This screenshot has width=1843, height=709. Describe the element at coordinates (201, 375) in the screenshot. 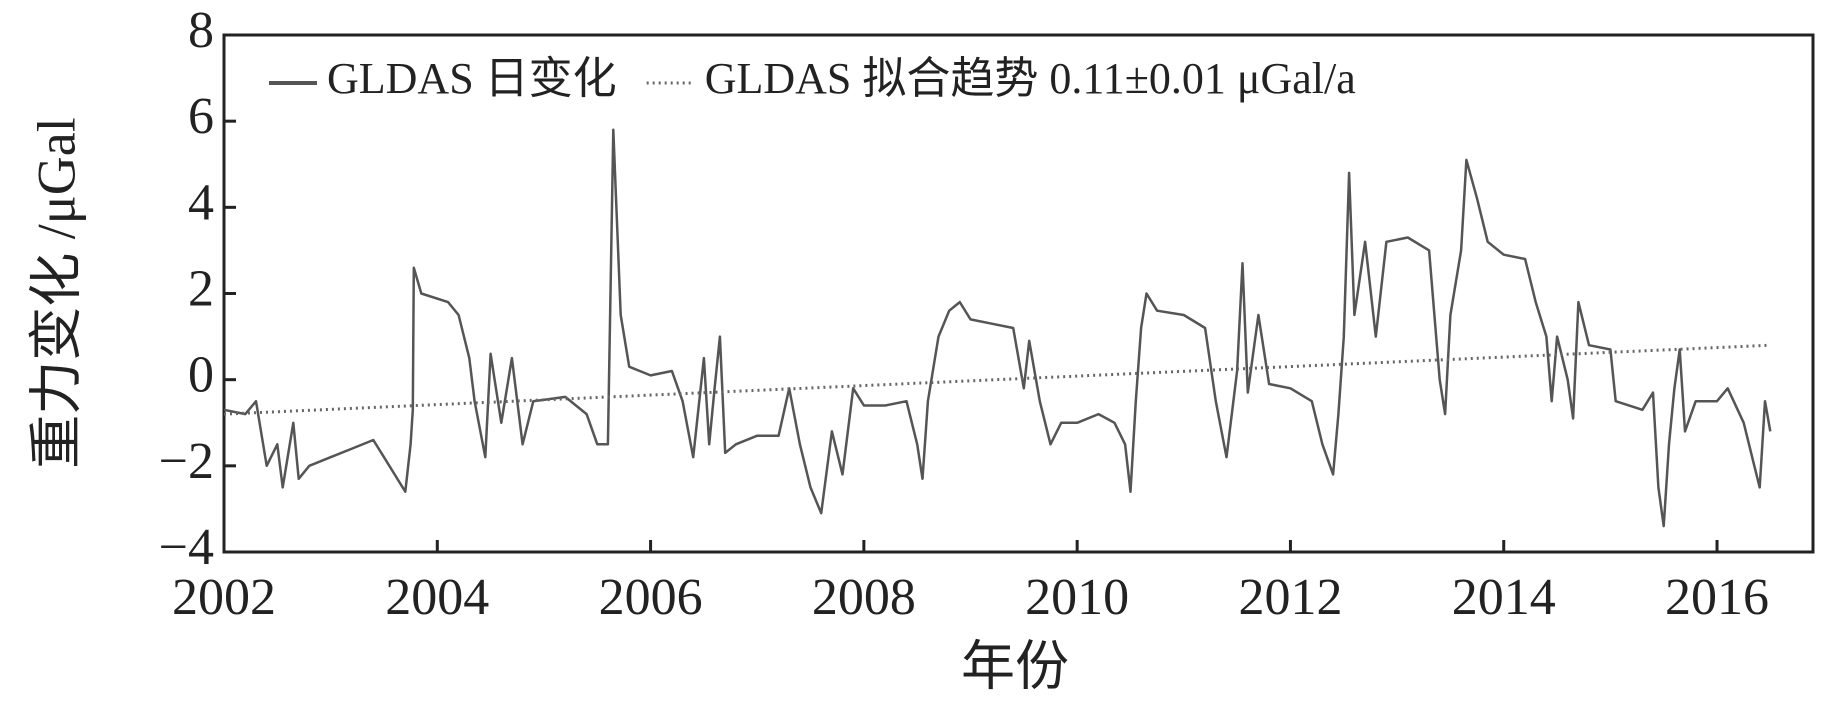

I see `y-tick-label: 0` at that location.